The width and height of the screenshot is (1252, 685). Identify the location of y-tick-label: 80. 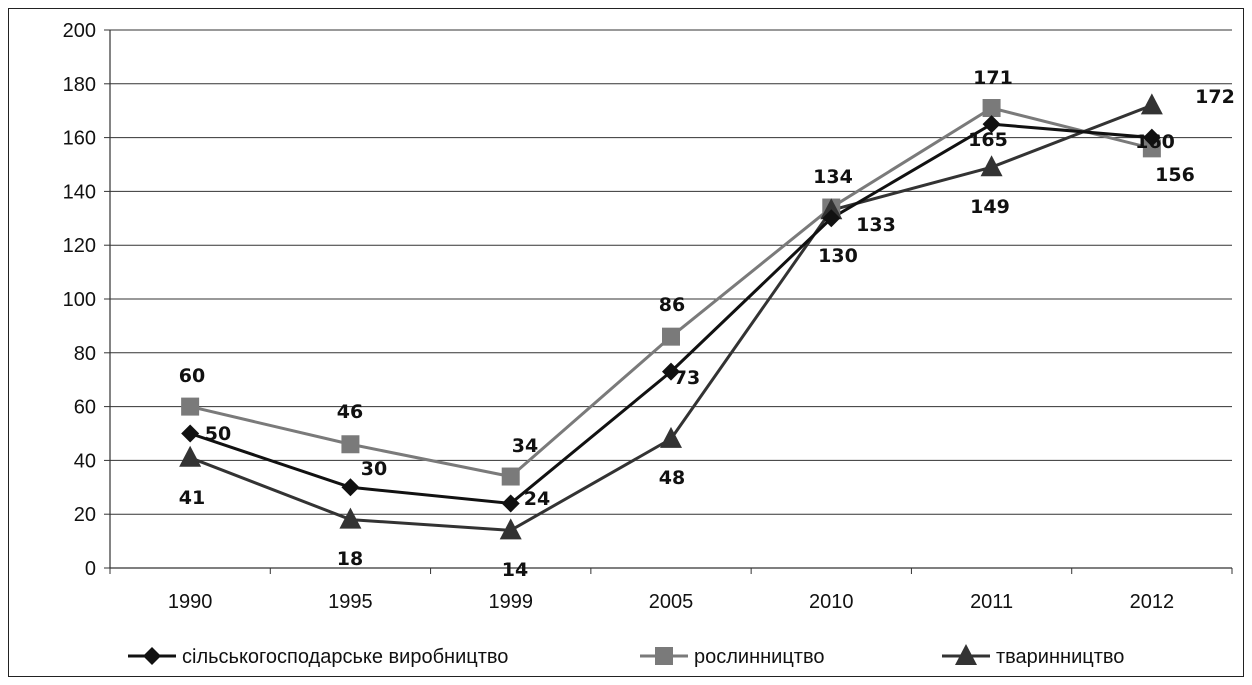
(85, 354).